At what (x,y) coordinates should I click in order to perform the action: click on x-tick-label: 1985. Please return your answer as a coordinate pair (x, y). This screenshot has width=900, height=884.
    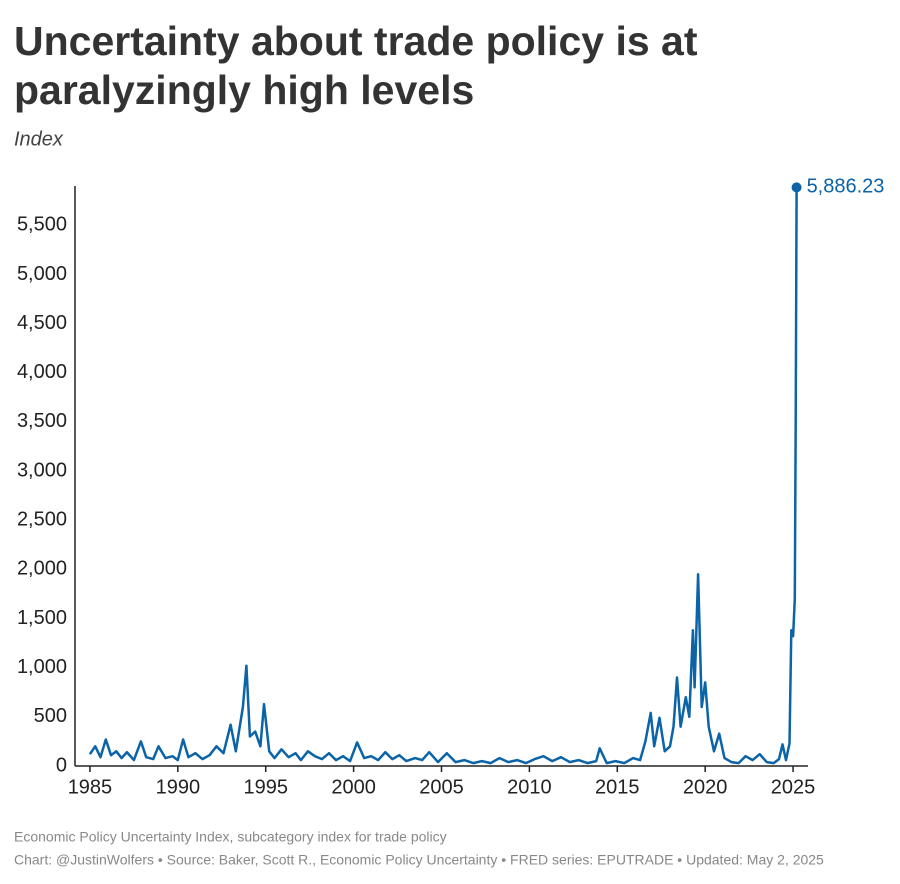
    Looking at the image, I should click on (90, 787).